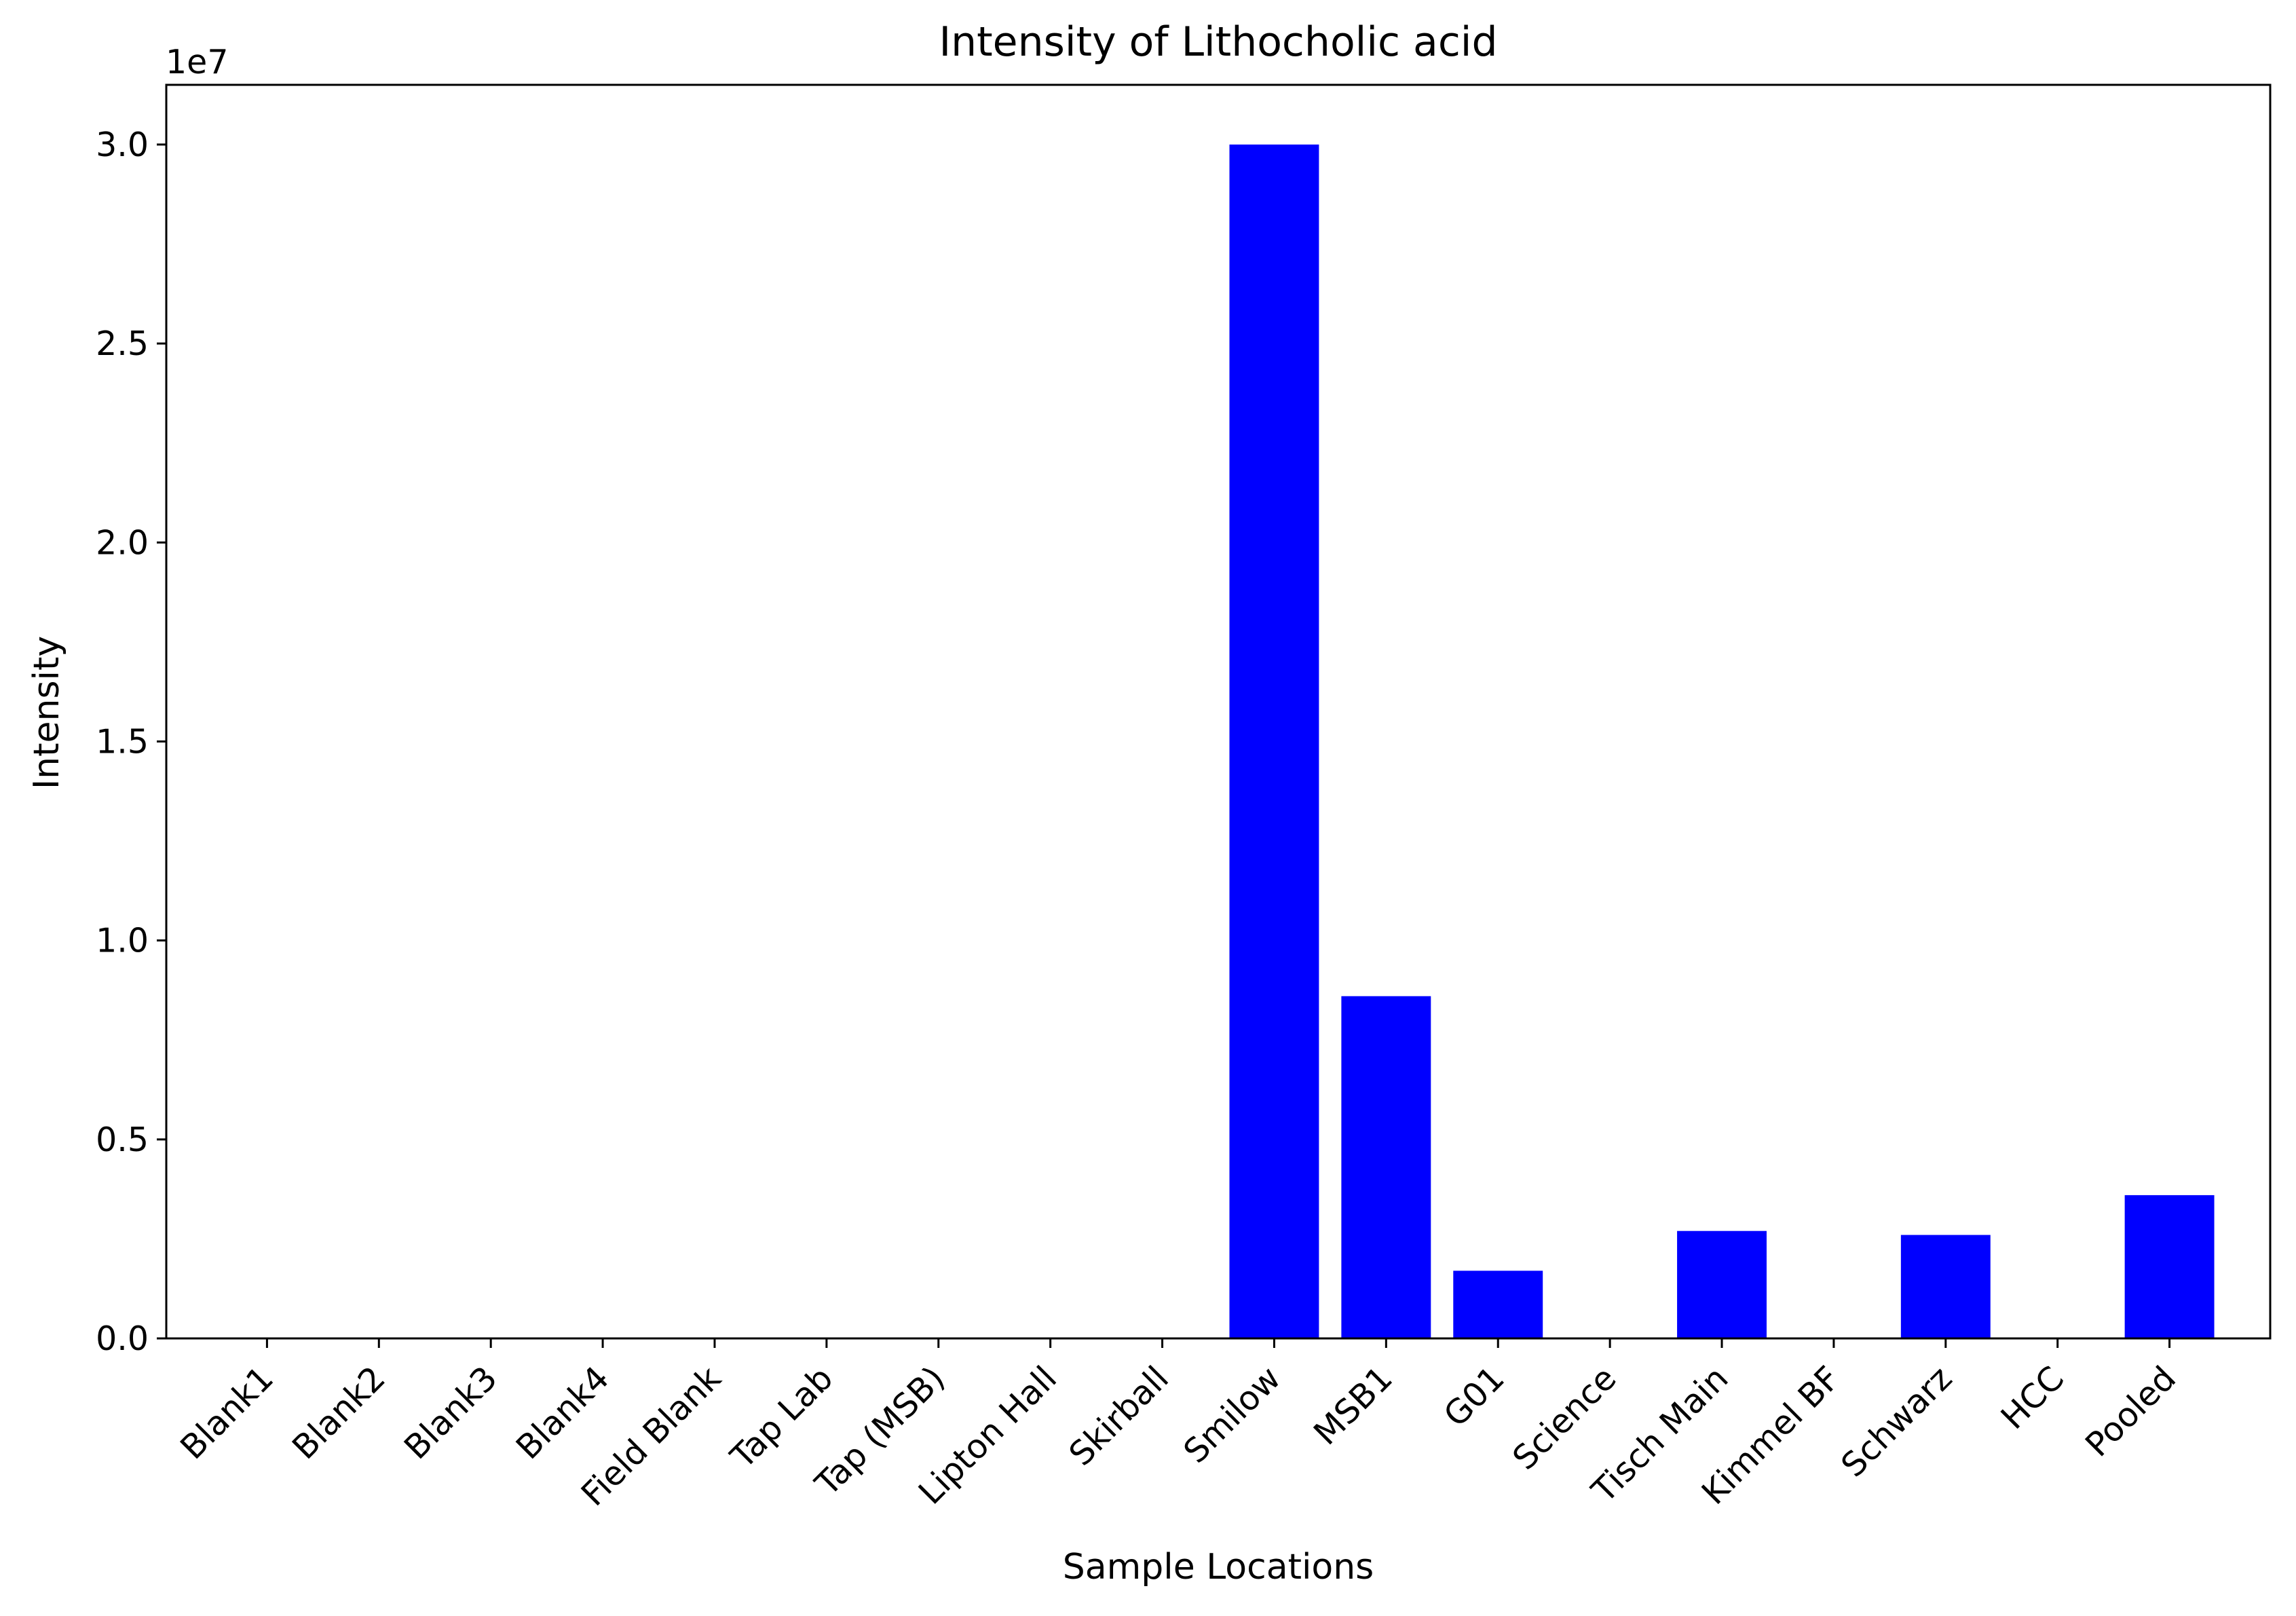 The height and width of the screenshot is (1616, 2296). I want to click on x-tick-label: Tap Lab, so click(781, 1417).